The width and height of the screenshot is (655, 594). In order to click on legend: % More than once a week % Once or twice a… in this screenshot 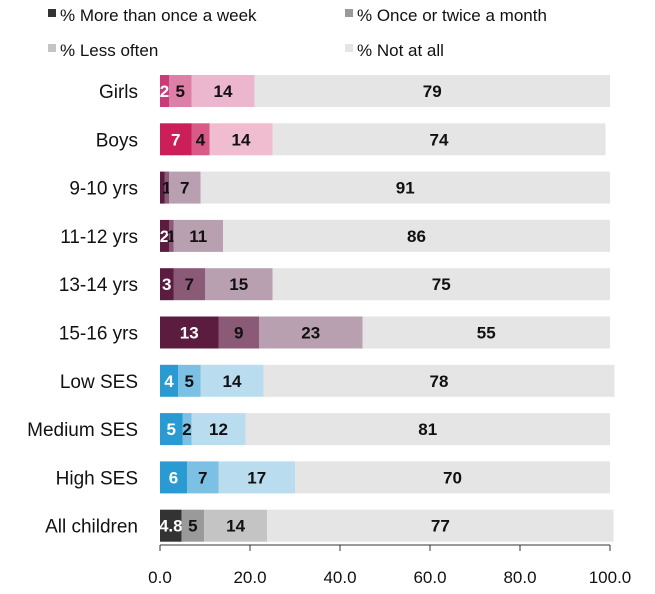, I will do `click(297, 33)`.